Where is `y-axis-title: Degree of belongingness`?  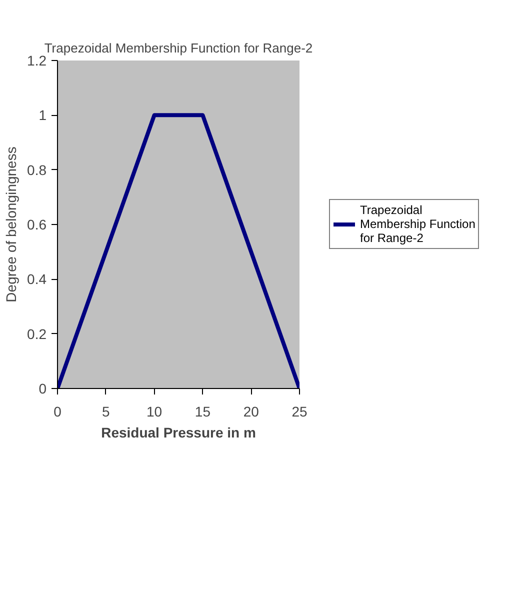
y-axis-title: Degree of belongingness is located at coordinates (11, 224).